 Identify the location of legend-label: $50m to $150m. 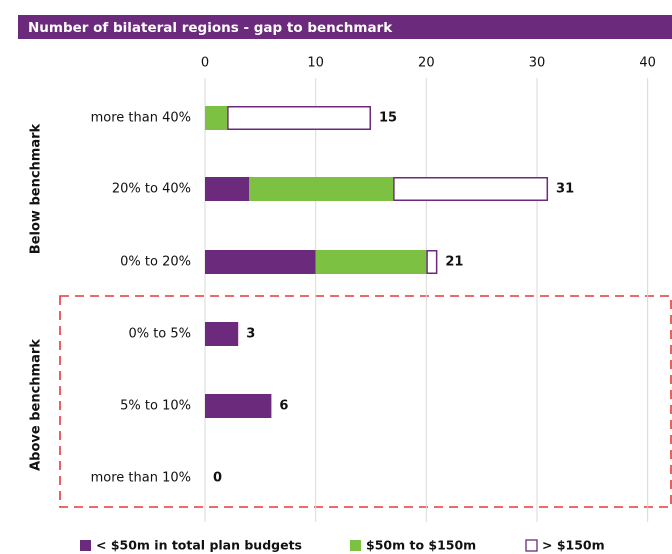
(421, 545).